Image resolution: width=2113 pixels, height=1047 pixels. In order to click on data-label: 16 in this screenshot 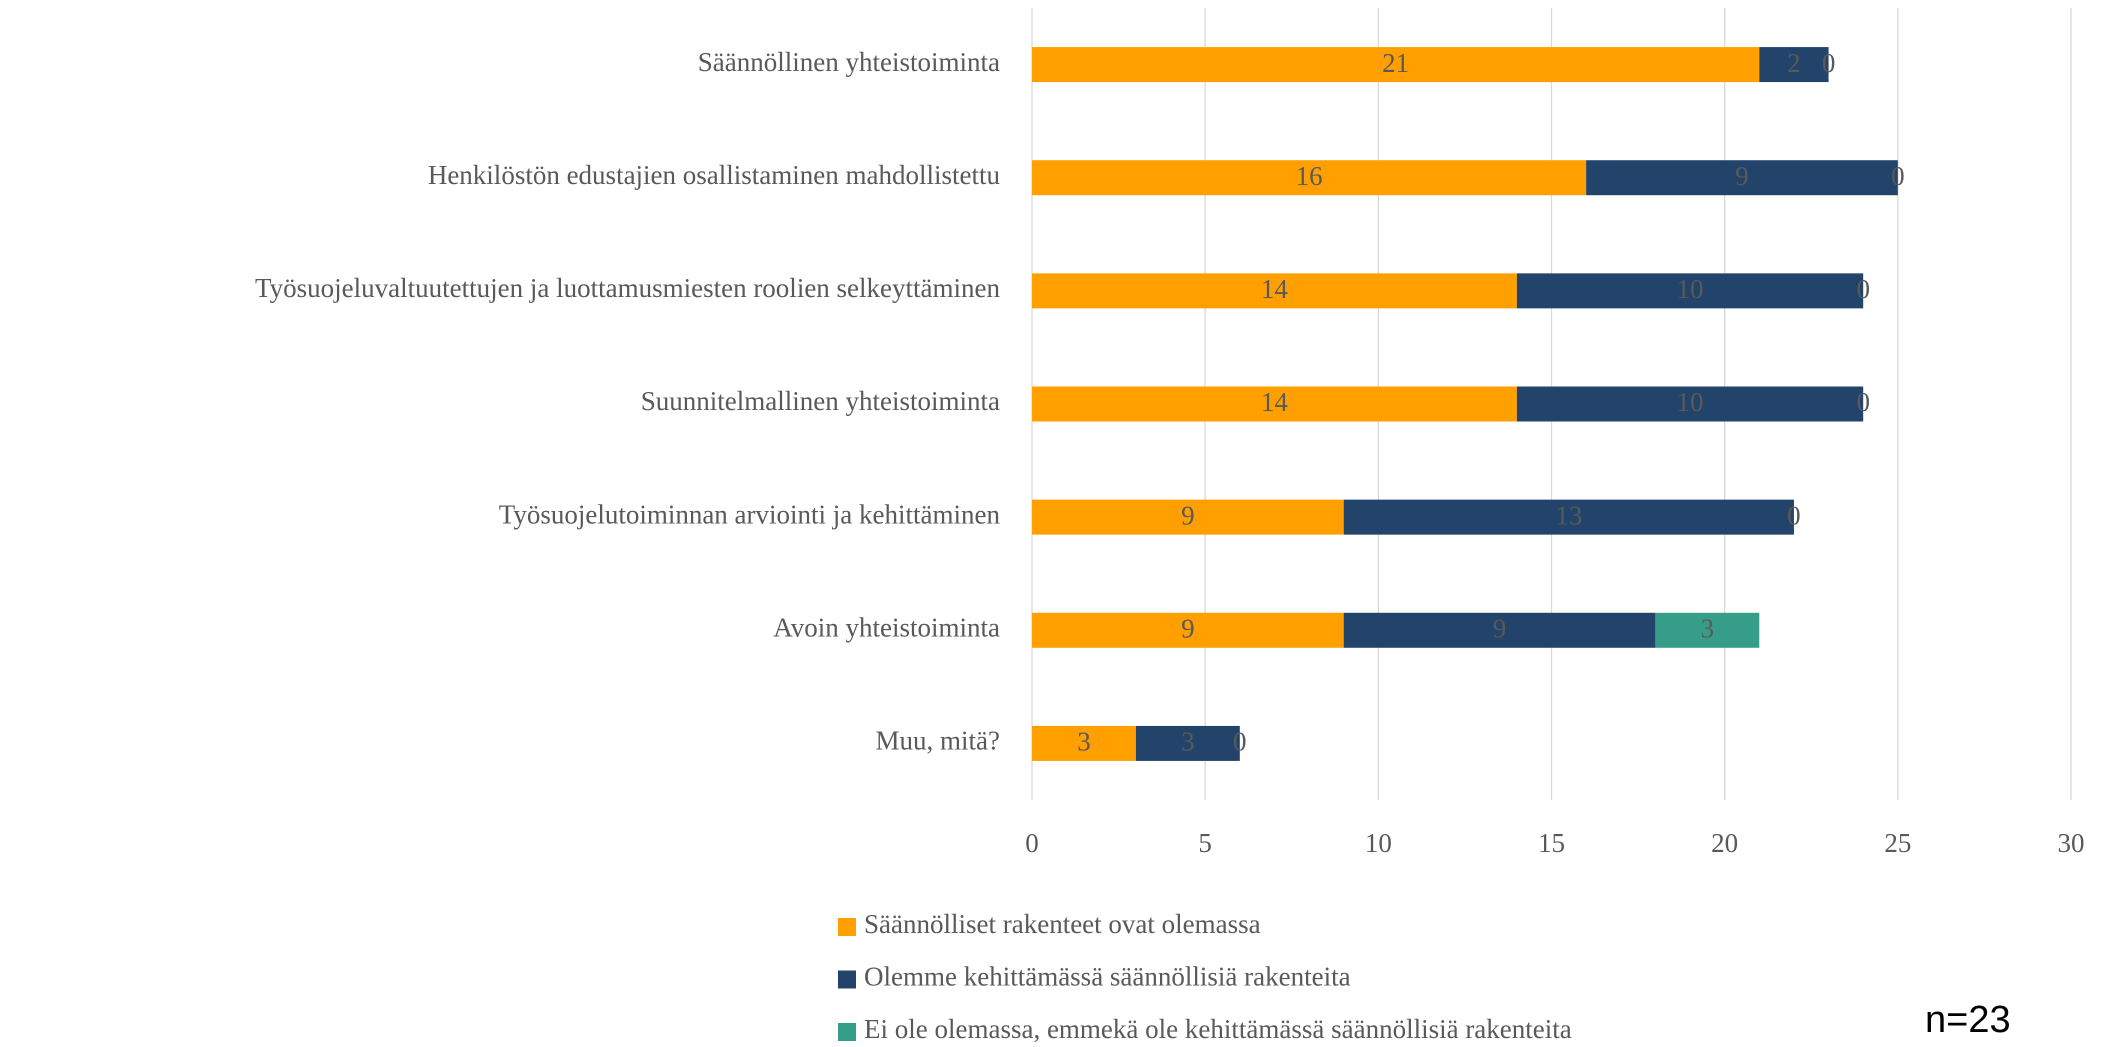, I will do `click(1309, 176)`.